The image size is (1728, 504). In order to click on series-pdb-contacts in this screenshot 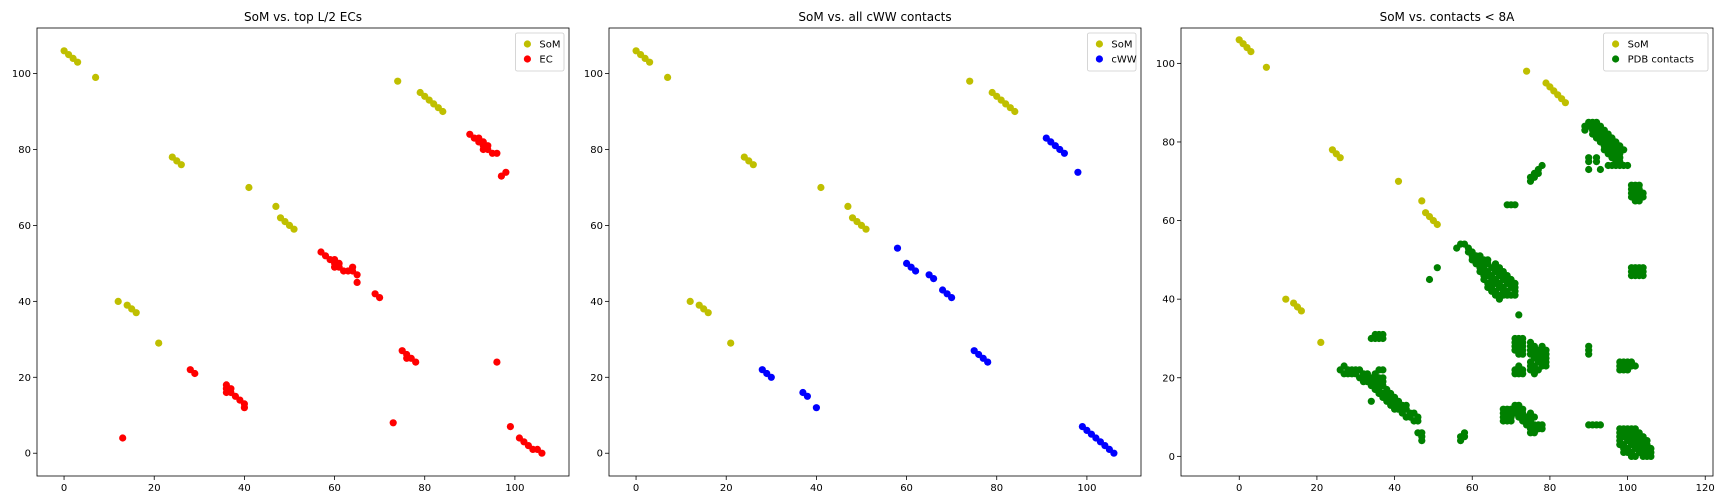, I will do `click(1495, 289)`.